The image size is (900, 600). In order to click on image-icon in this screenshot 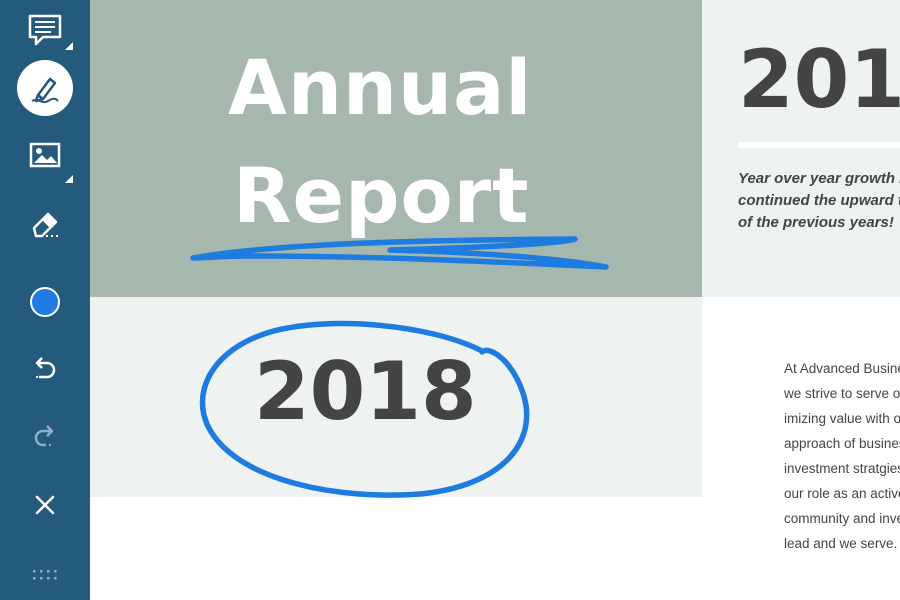, I will do `click(45, 155)`.